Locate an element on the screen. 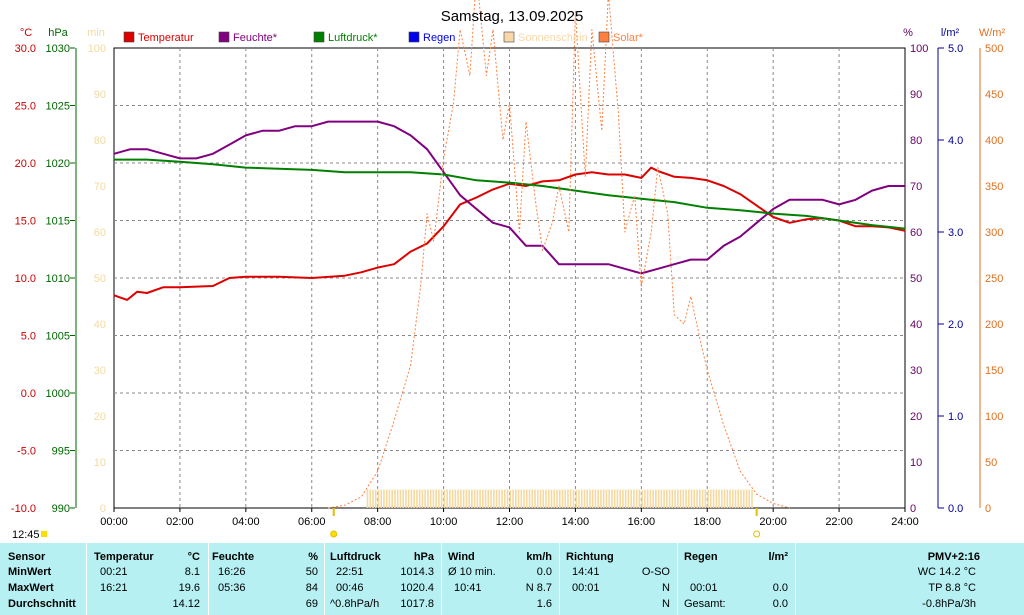 This screenshot has width=1024, height=615. humidity-tick-label: 0 is located at coordinates (913, 509).